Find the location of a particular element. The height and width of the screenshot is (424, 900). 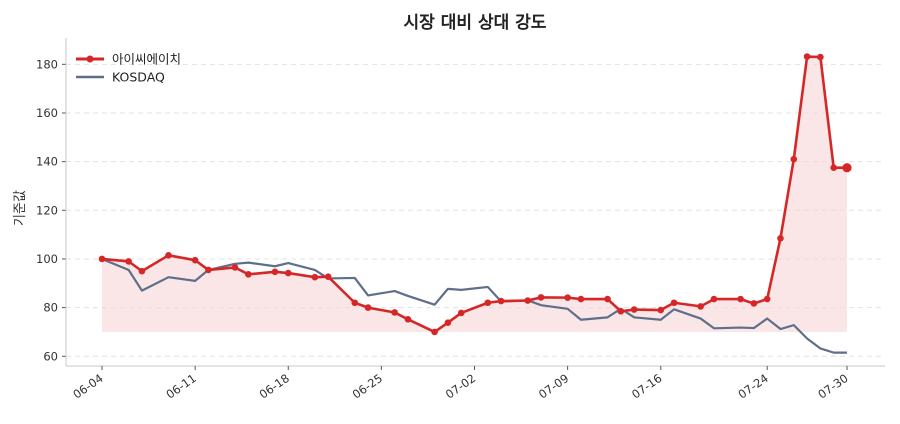

x-tick-label: 06-25 is located at coordinates (367, 386).